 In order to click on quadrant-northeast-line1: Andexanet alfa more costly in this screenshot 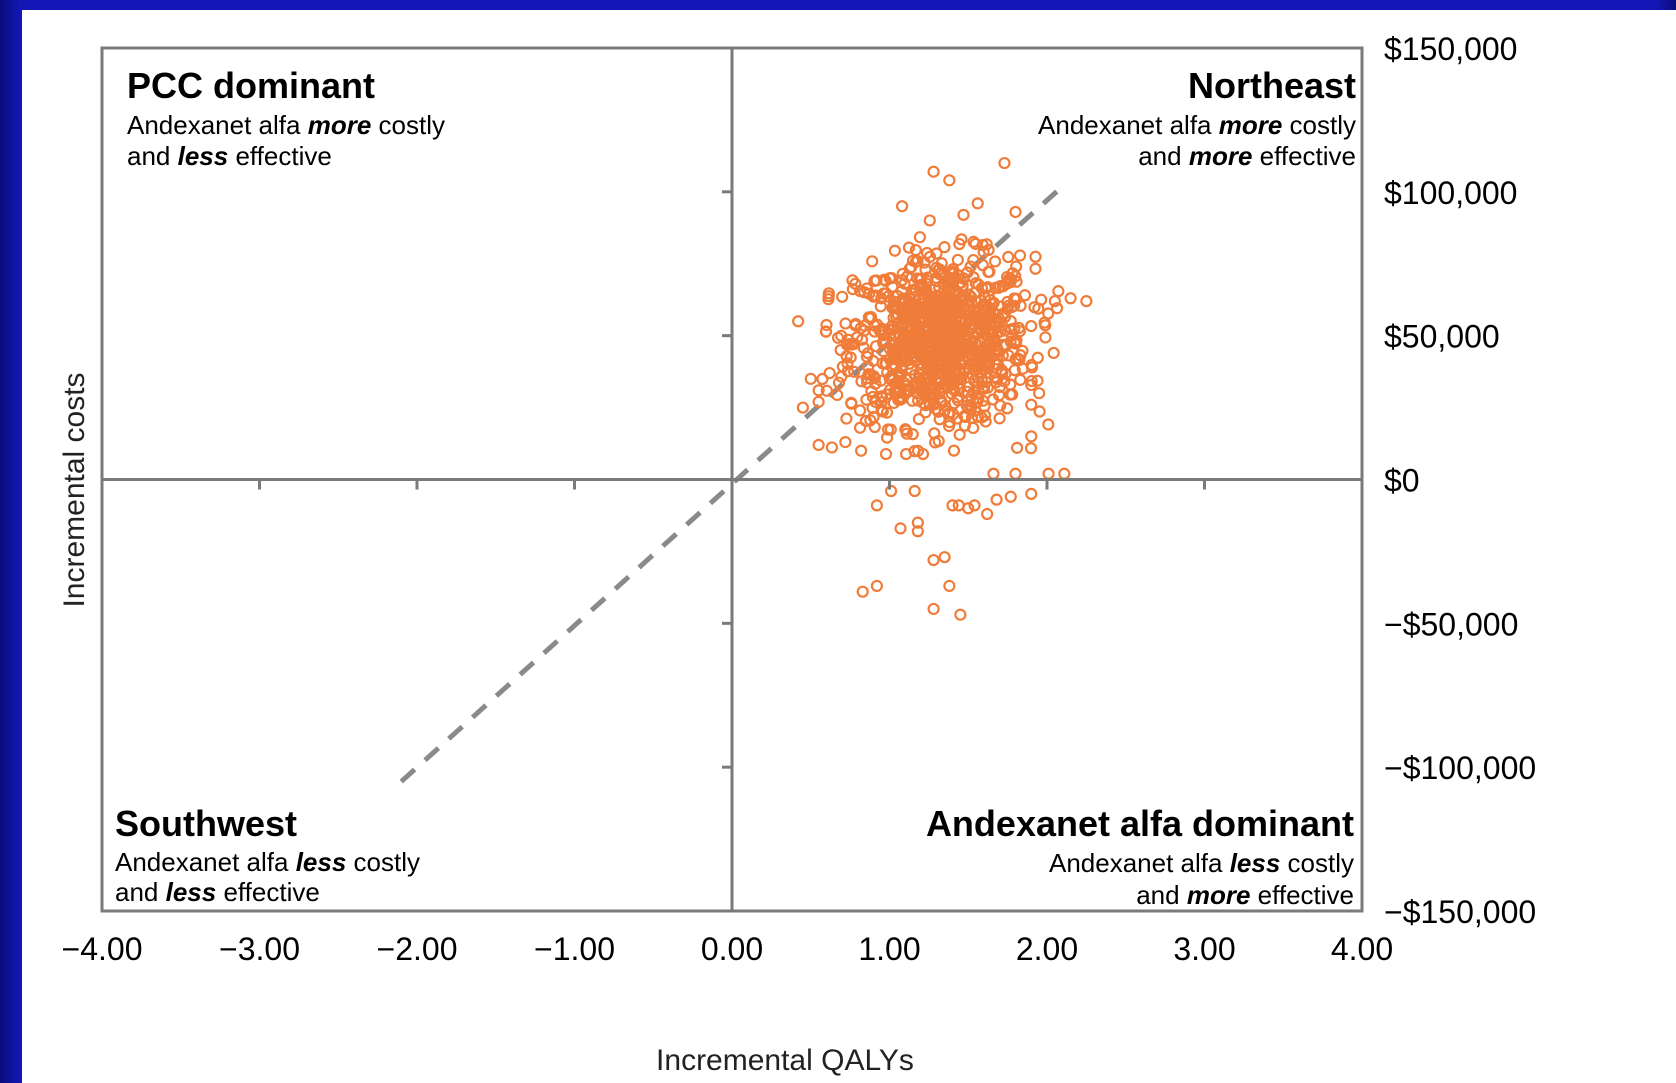, I will do `click(1197, 125)`.